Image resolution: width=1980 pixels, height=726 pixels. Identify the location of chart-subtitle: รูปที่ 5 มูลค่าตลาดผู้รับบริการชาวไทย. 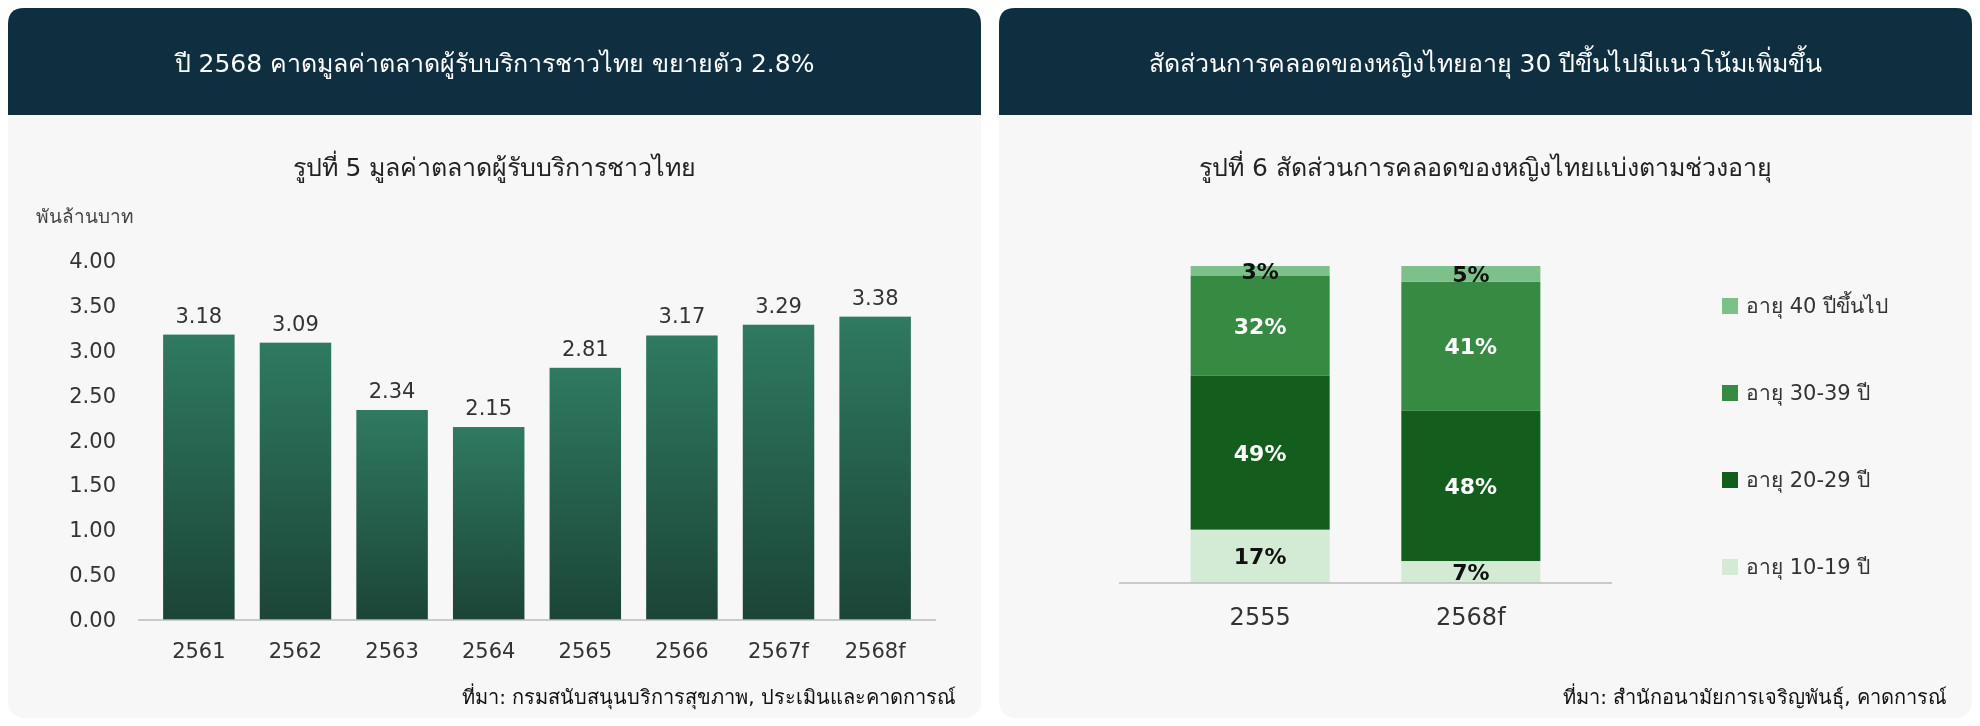
(494, 166).